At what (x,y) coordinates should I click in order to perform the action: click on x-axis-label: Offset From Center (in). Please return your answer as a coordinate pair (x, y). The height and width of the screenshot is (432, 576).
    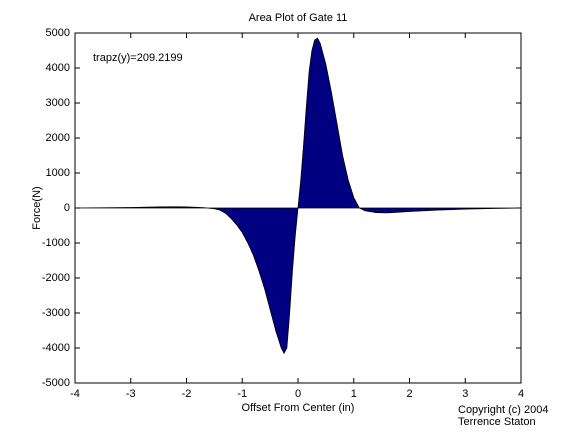
    Looking at the image, I should click on (298, 408).